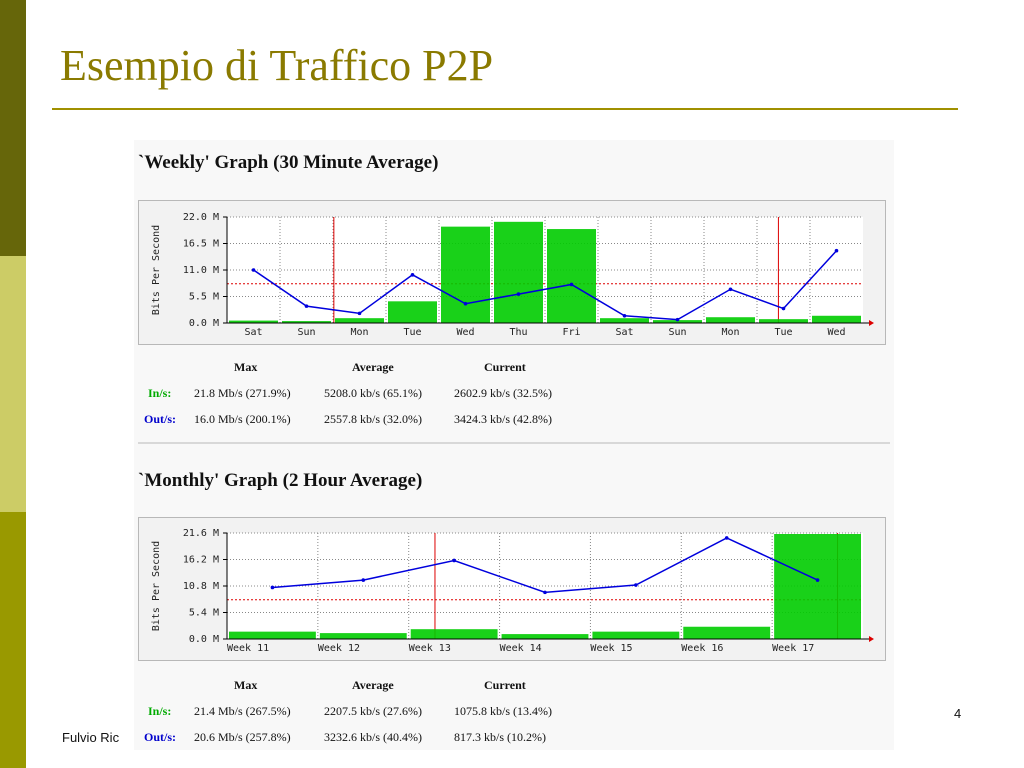  Describe the element at coordinates (430, 648) in the screenshot. I see `x-tick-label: Week 13` at that location.